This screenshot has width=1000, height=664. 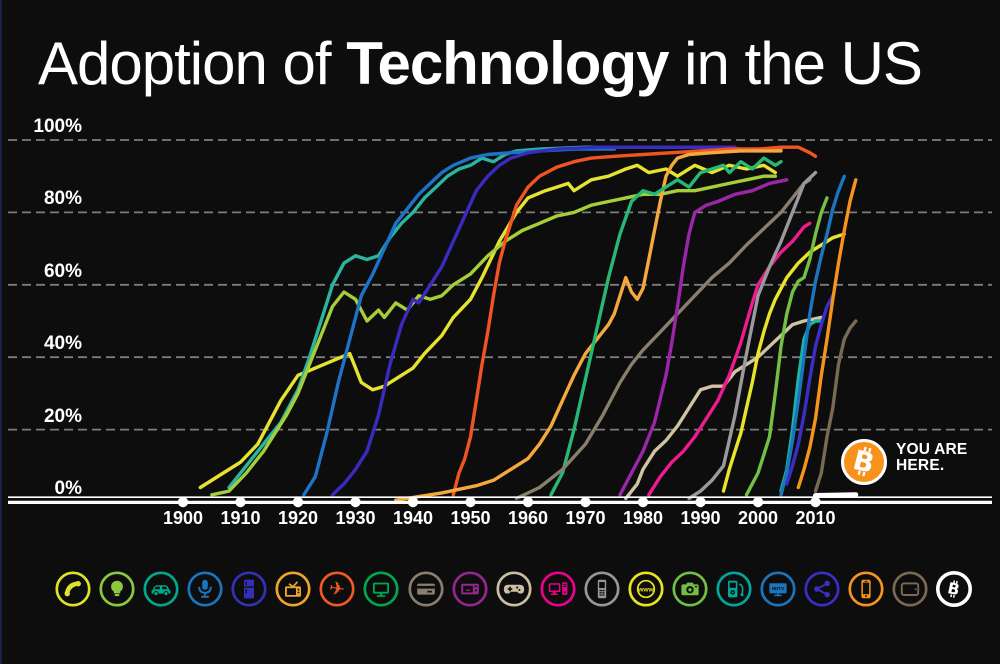 What do you see at coordinates (507, 63) in the screenshot?
I see `title-bold: Technology` at bounding box center [507, 63].